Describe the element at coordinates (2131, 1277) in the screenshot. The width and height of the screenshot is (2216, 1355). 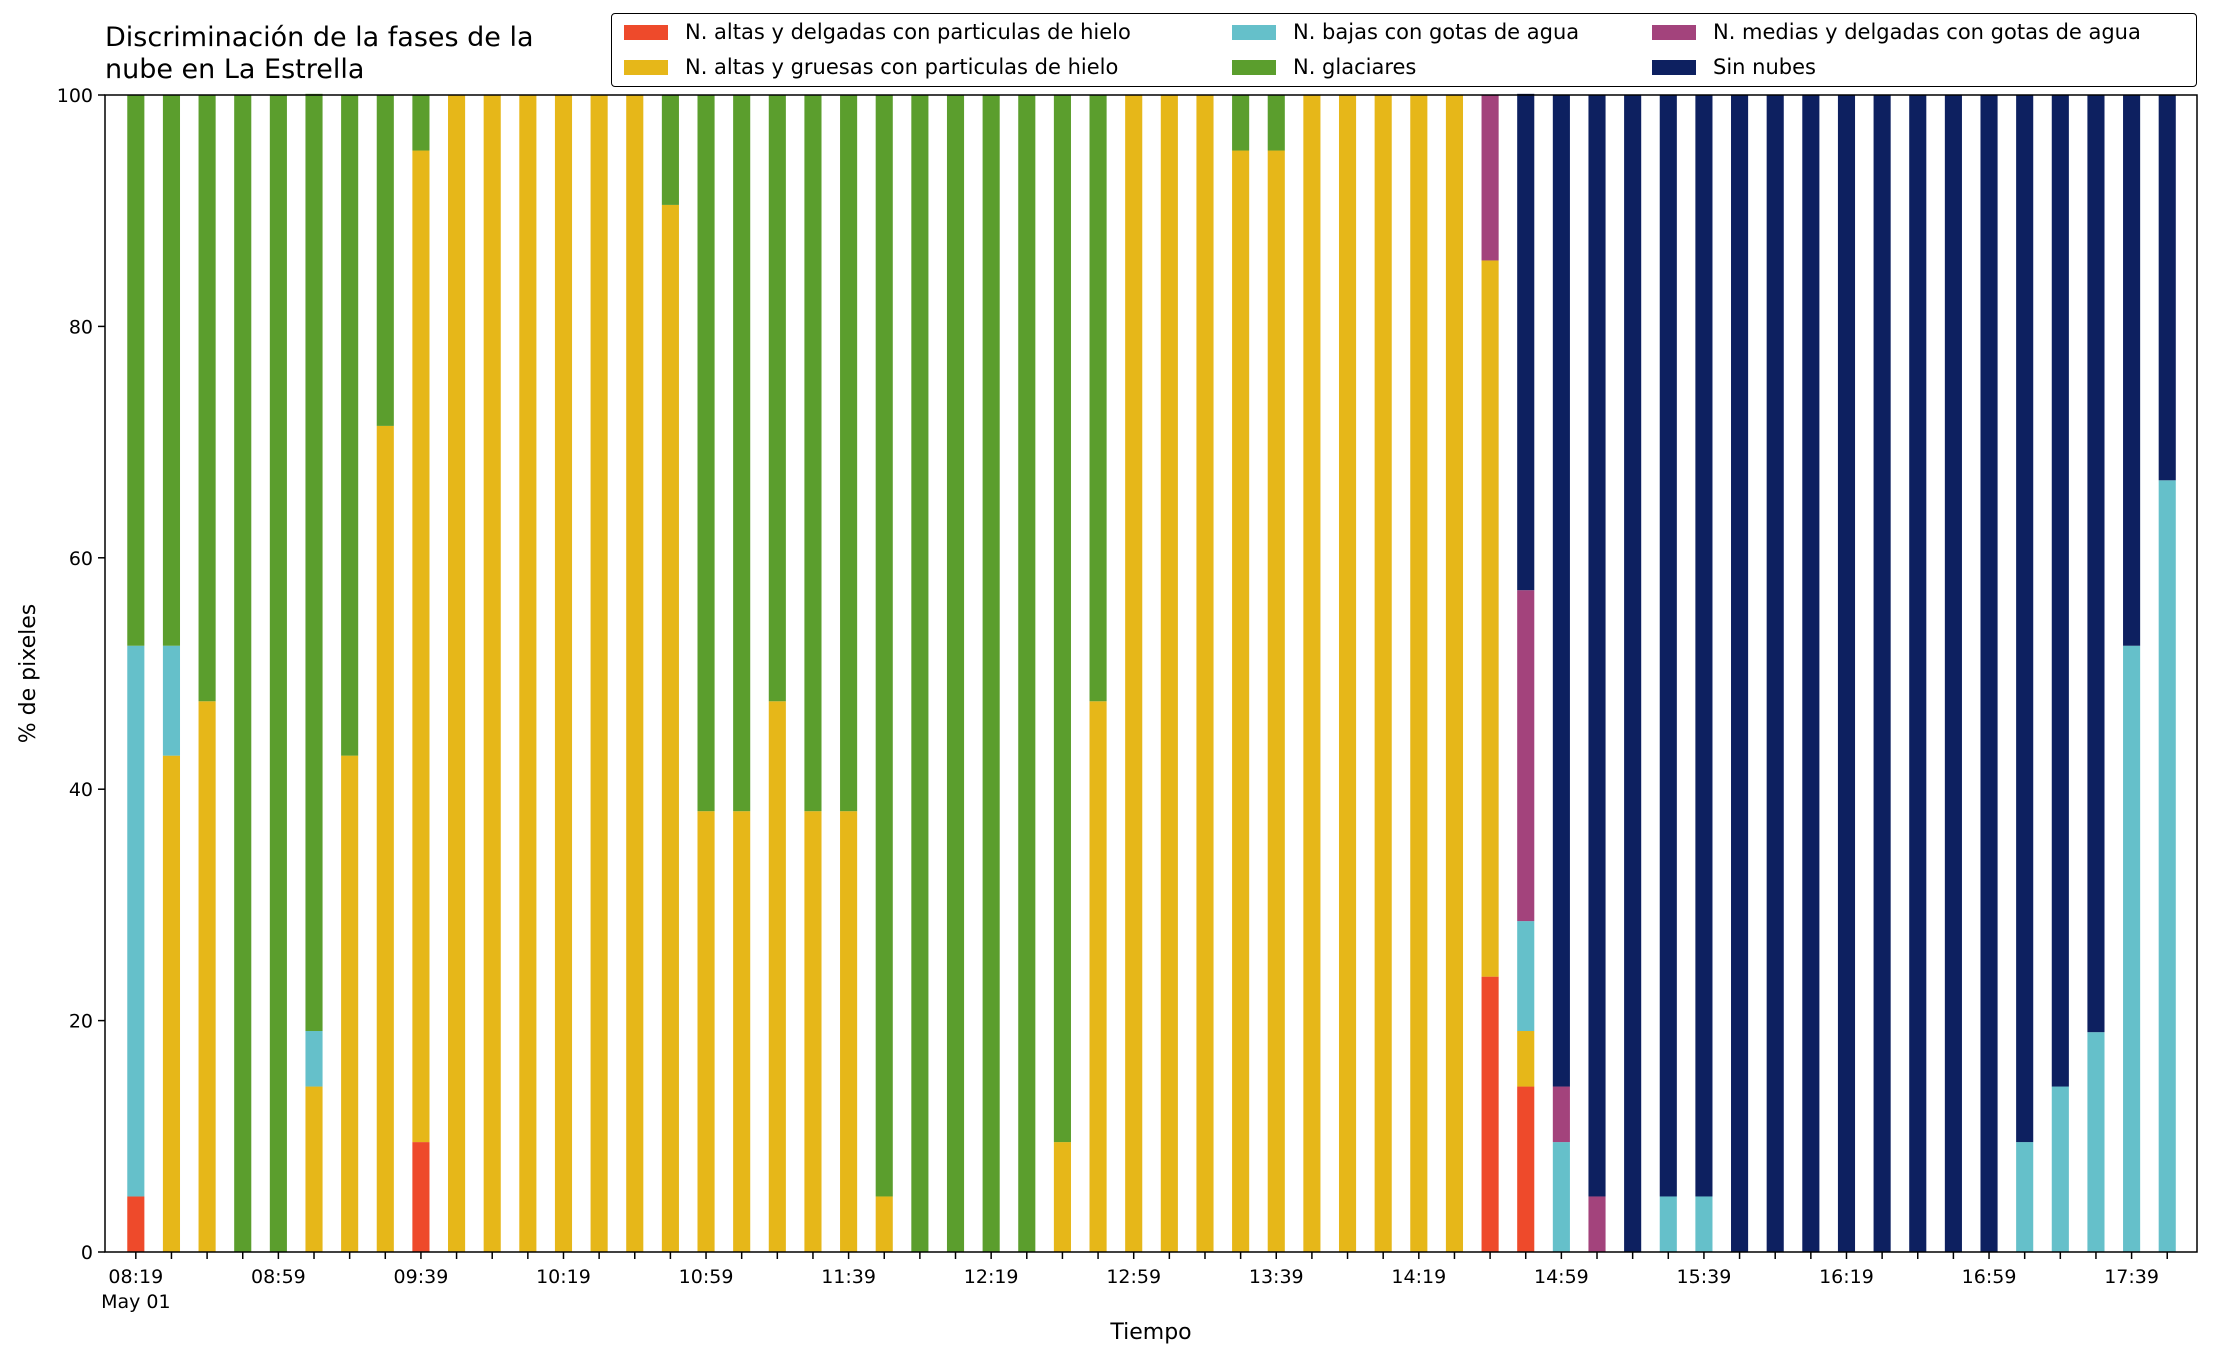
I see `x-tick-label: 17:39` at that location.